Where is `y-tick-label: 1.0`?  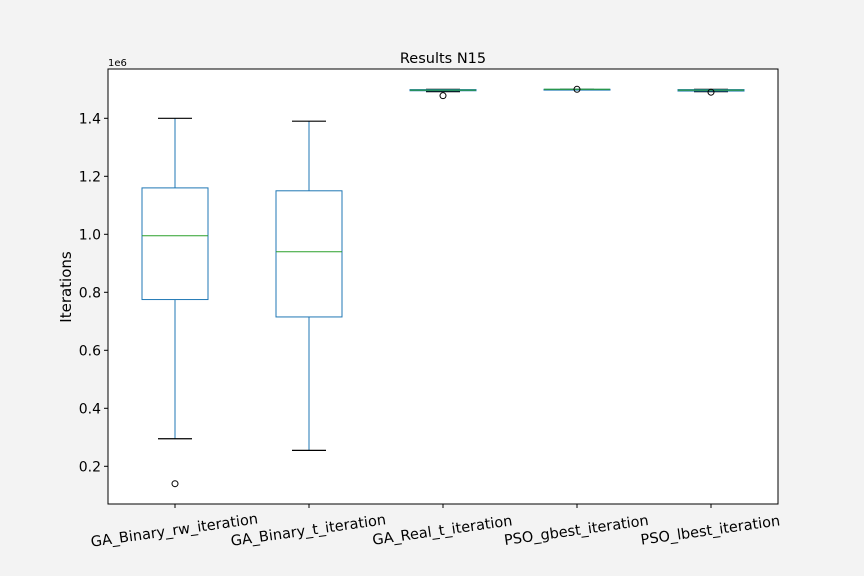 y-tick-label: 1.0 is located at coordinates (90, 235).